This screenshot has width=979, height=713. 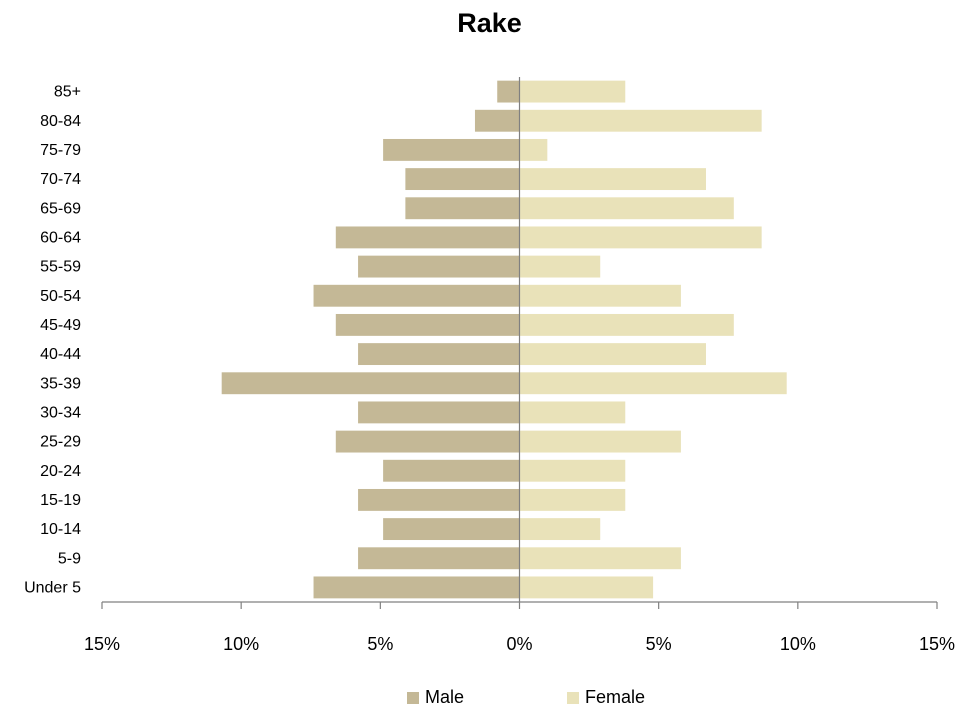 What do you see at coordinates (489, 23) in the screenshot?
I see `chart-title: Rake` at bounding box center [489, 23].